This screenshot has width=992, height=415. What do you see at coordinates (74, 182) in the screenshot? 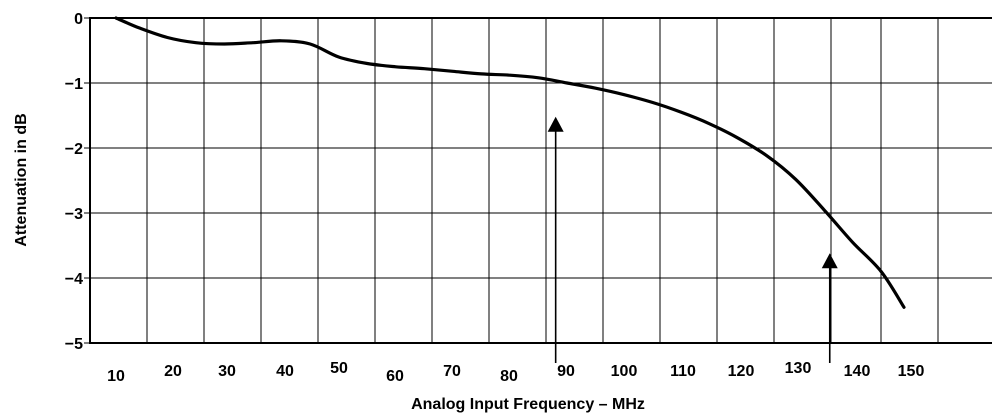
I see `y-tick-labels: 0 −1 −2 −3 −4 −5` at bounding box center [74, 182].